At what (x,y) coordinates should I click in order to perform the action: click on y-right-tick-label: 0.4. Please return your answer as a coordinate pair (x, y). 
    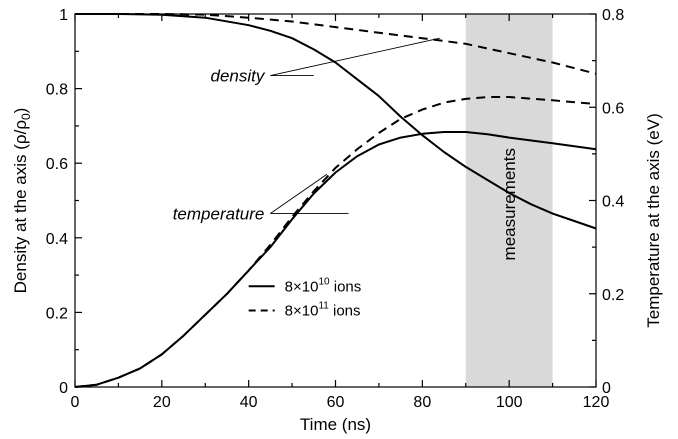
    Looking at the image, I should click on (613, 202).